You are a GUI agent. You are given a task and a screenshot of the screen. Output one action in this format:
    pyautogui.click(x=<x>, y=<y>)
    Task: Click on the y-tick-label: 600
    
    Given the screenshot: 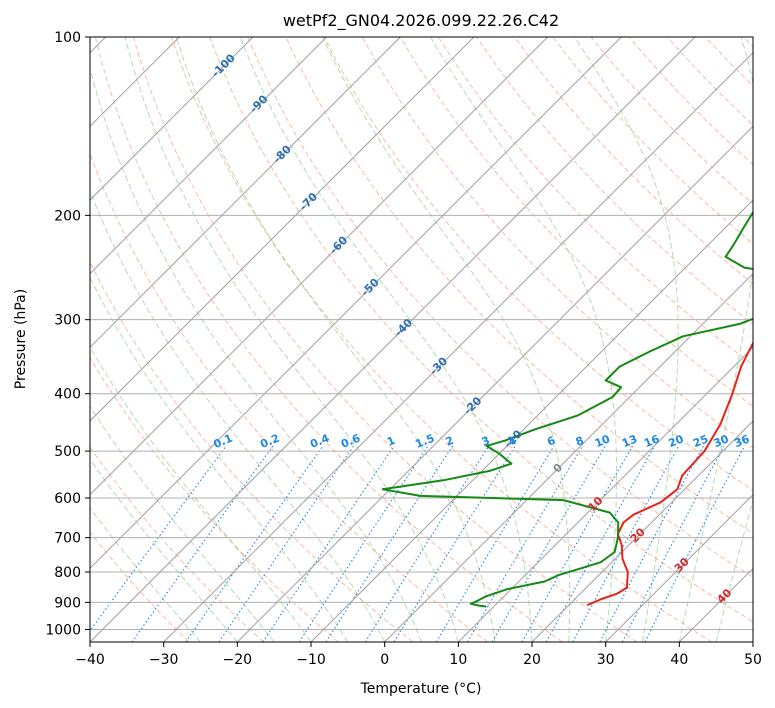 What is the action you would take?
    pyautogui.click(x=67, y=499)
    